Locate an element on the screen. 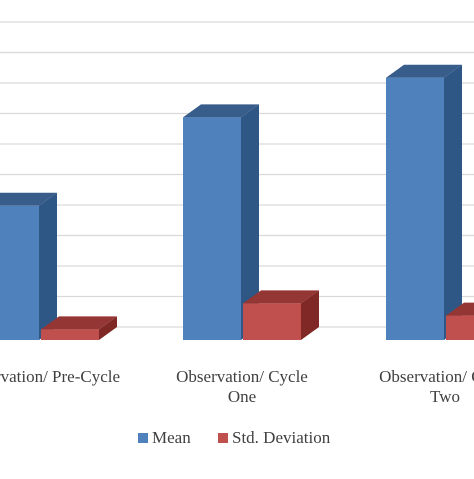 The height and width of the screenshot is (479, 474). legend-item-mean: Mean is located at coordinates (164, 437).